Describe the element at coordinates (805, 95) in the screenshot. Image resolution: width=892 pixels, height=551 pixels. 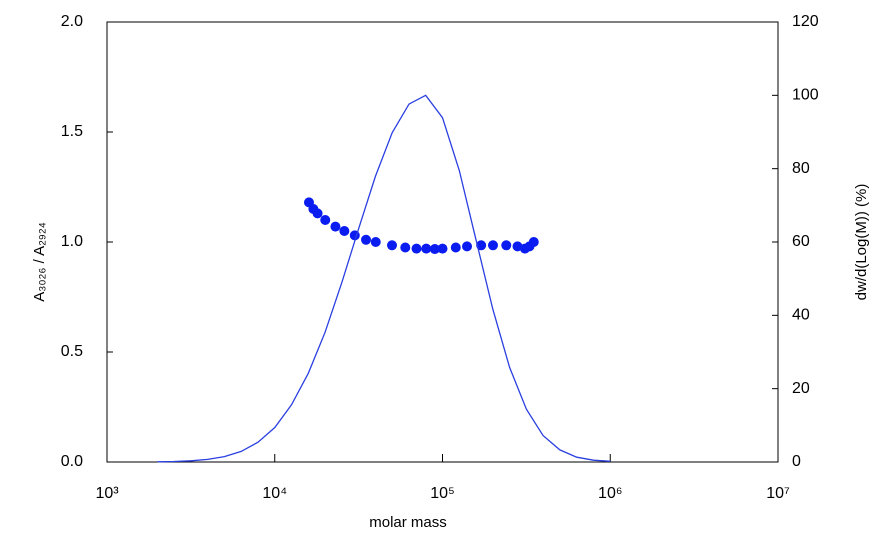
I see `y2-tick-label: 100` at that location.